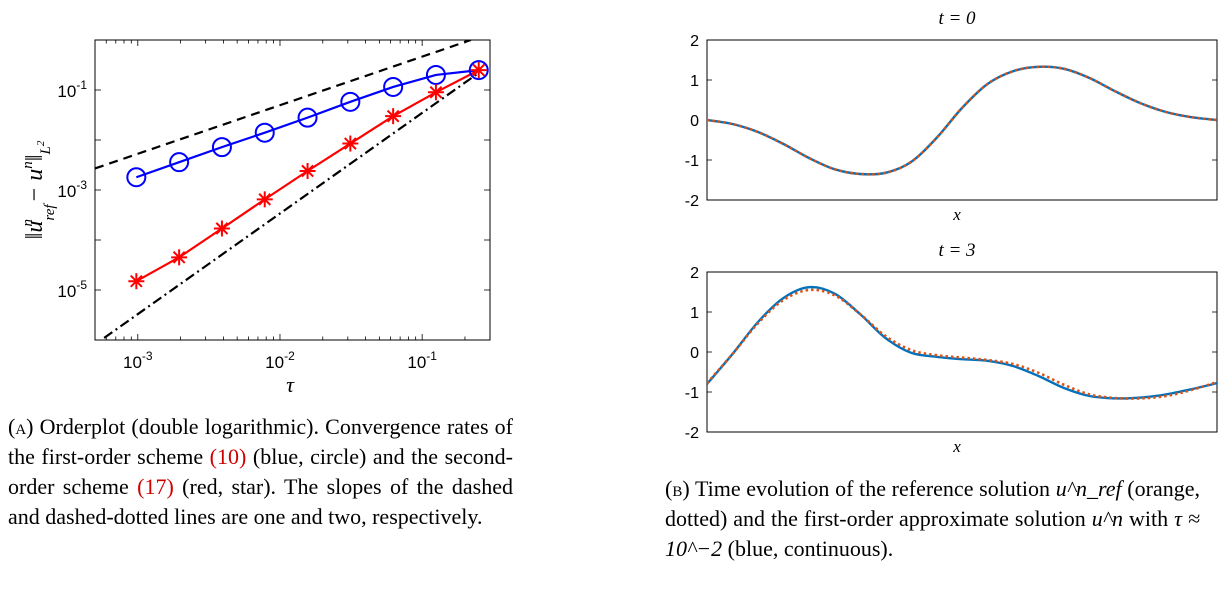 The height and width of the screenshot is (601, 1221). I want to click on series-line-slope-two, so click(291, 205).